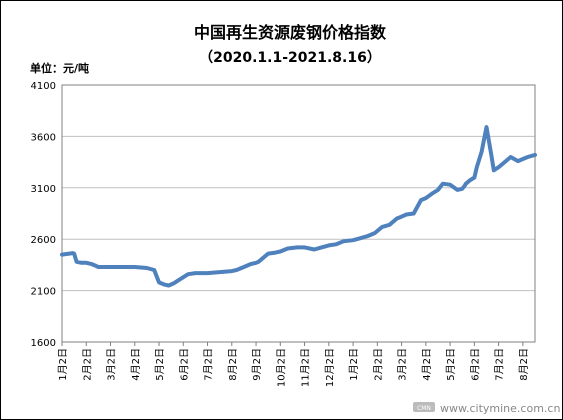 The image size is (563, 420). Describe the element at coordinates (43, 215) in the screenshot. I see `y-tick-labels: 1600 2100 2600 3100 3600 4100` at that location.